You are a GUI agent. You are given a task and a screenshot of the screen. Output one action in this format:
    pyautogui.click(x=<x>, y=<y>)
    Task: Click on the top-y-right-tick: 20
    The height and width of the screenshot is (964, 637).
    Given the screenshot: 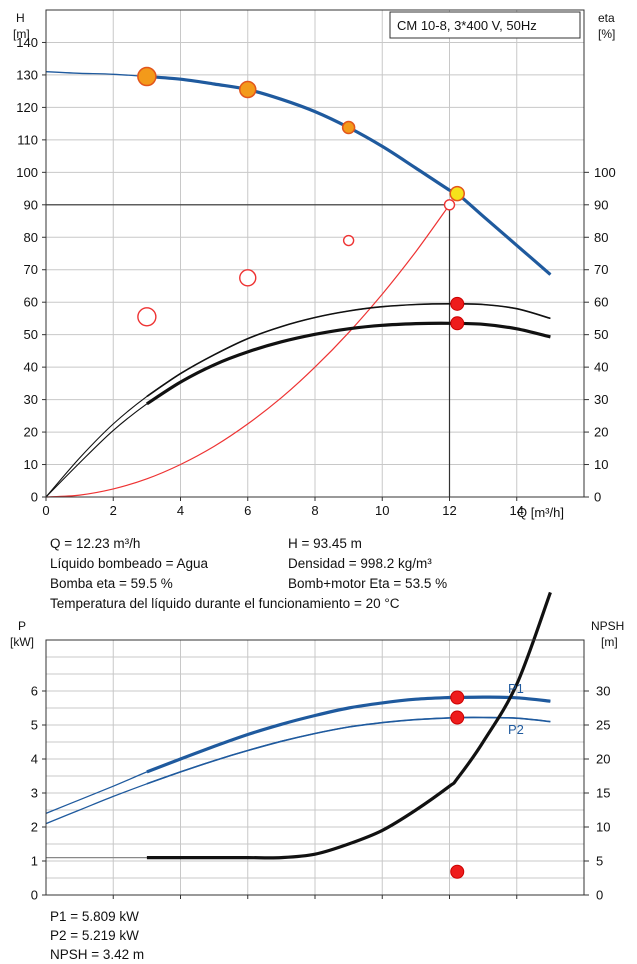 What is the action you would take?
    pyautogui.click(x=601, y=432)
    